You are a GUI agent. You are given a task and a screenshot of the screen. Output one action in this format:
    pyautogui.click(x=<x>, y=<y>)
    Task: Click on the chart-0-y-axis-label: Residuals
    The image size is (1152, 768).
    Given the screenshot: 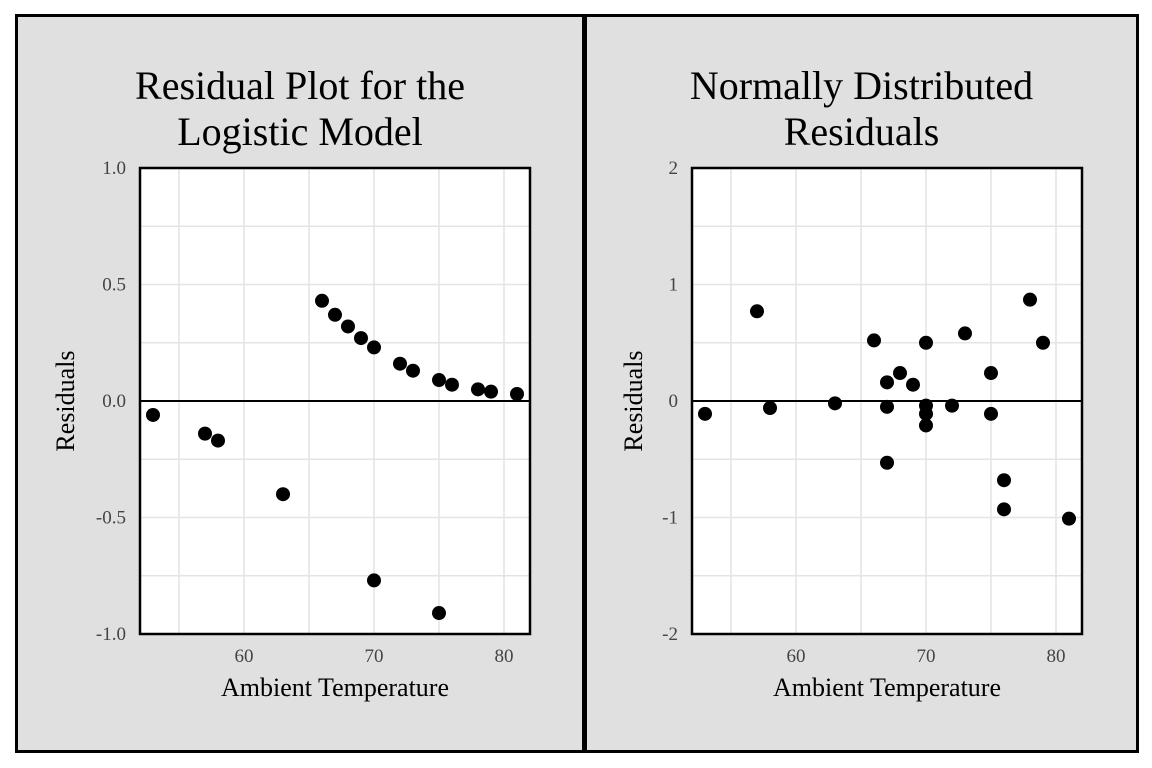 What is the action you would take?
    pyautogui.click(x=65, y=400)
    